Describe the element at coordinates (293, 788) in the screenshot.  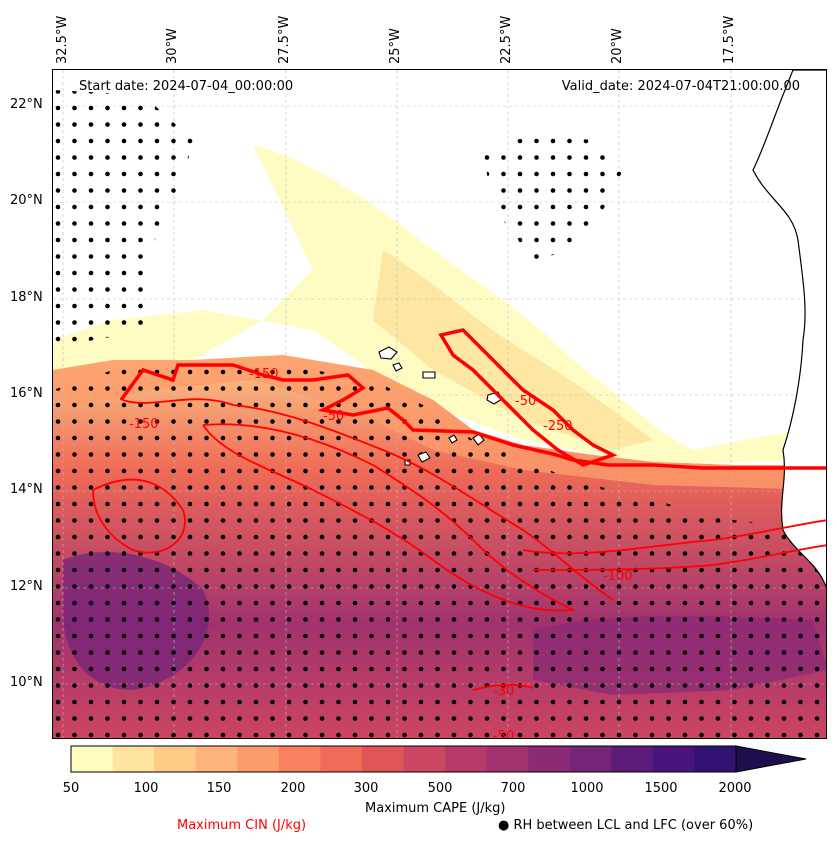
I see `cb-tick-200: 200` at that location.